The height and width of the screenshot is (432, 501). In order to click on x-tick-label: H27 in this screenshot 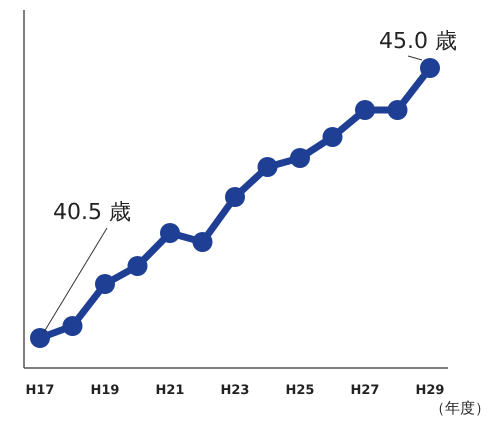, I will do `click(365, 390)`.